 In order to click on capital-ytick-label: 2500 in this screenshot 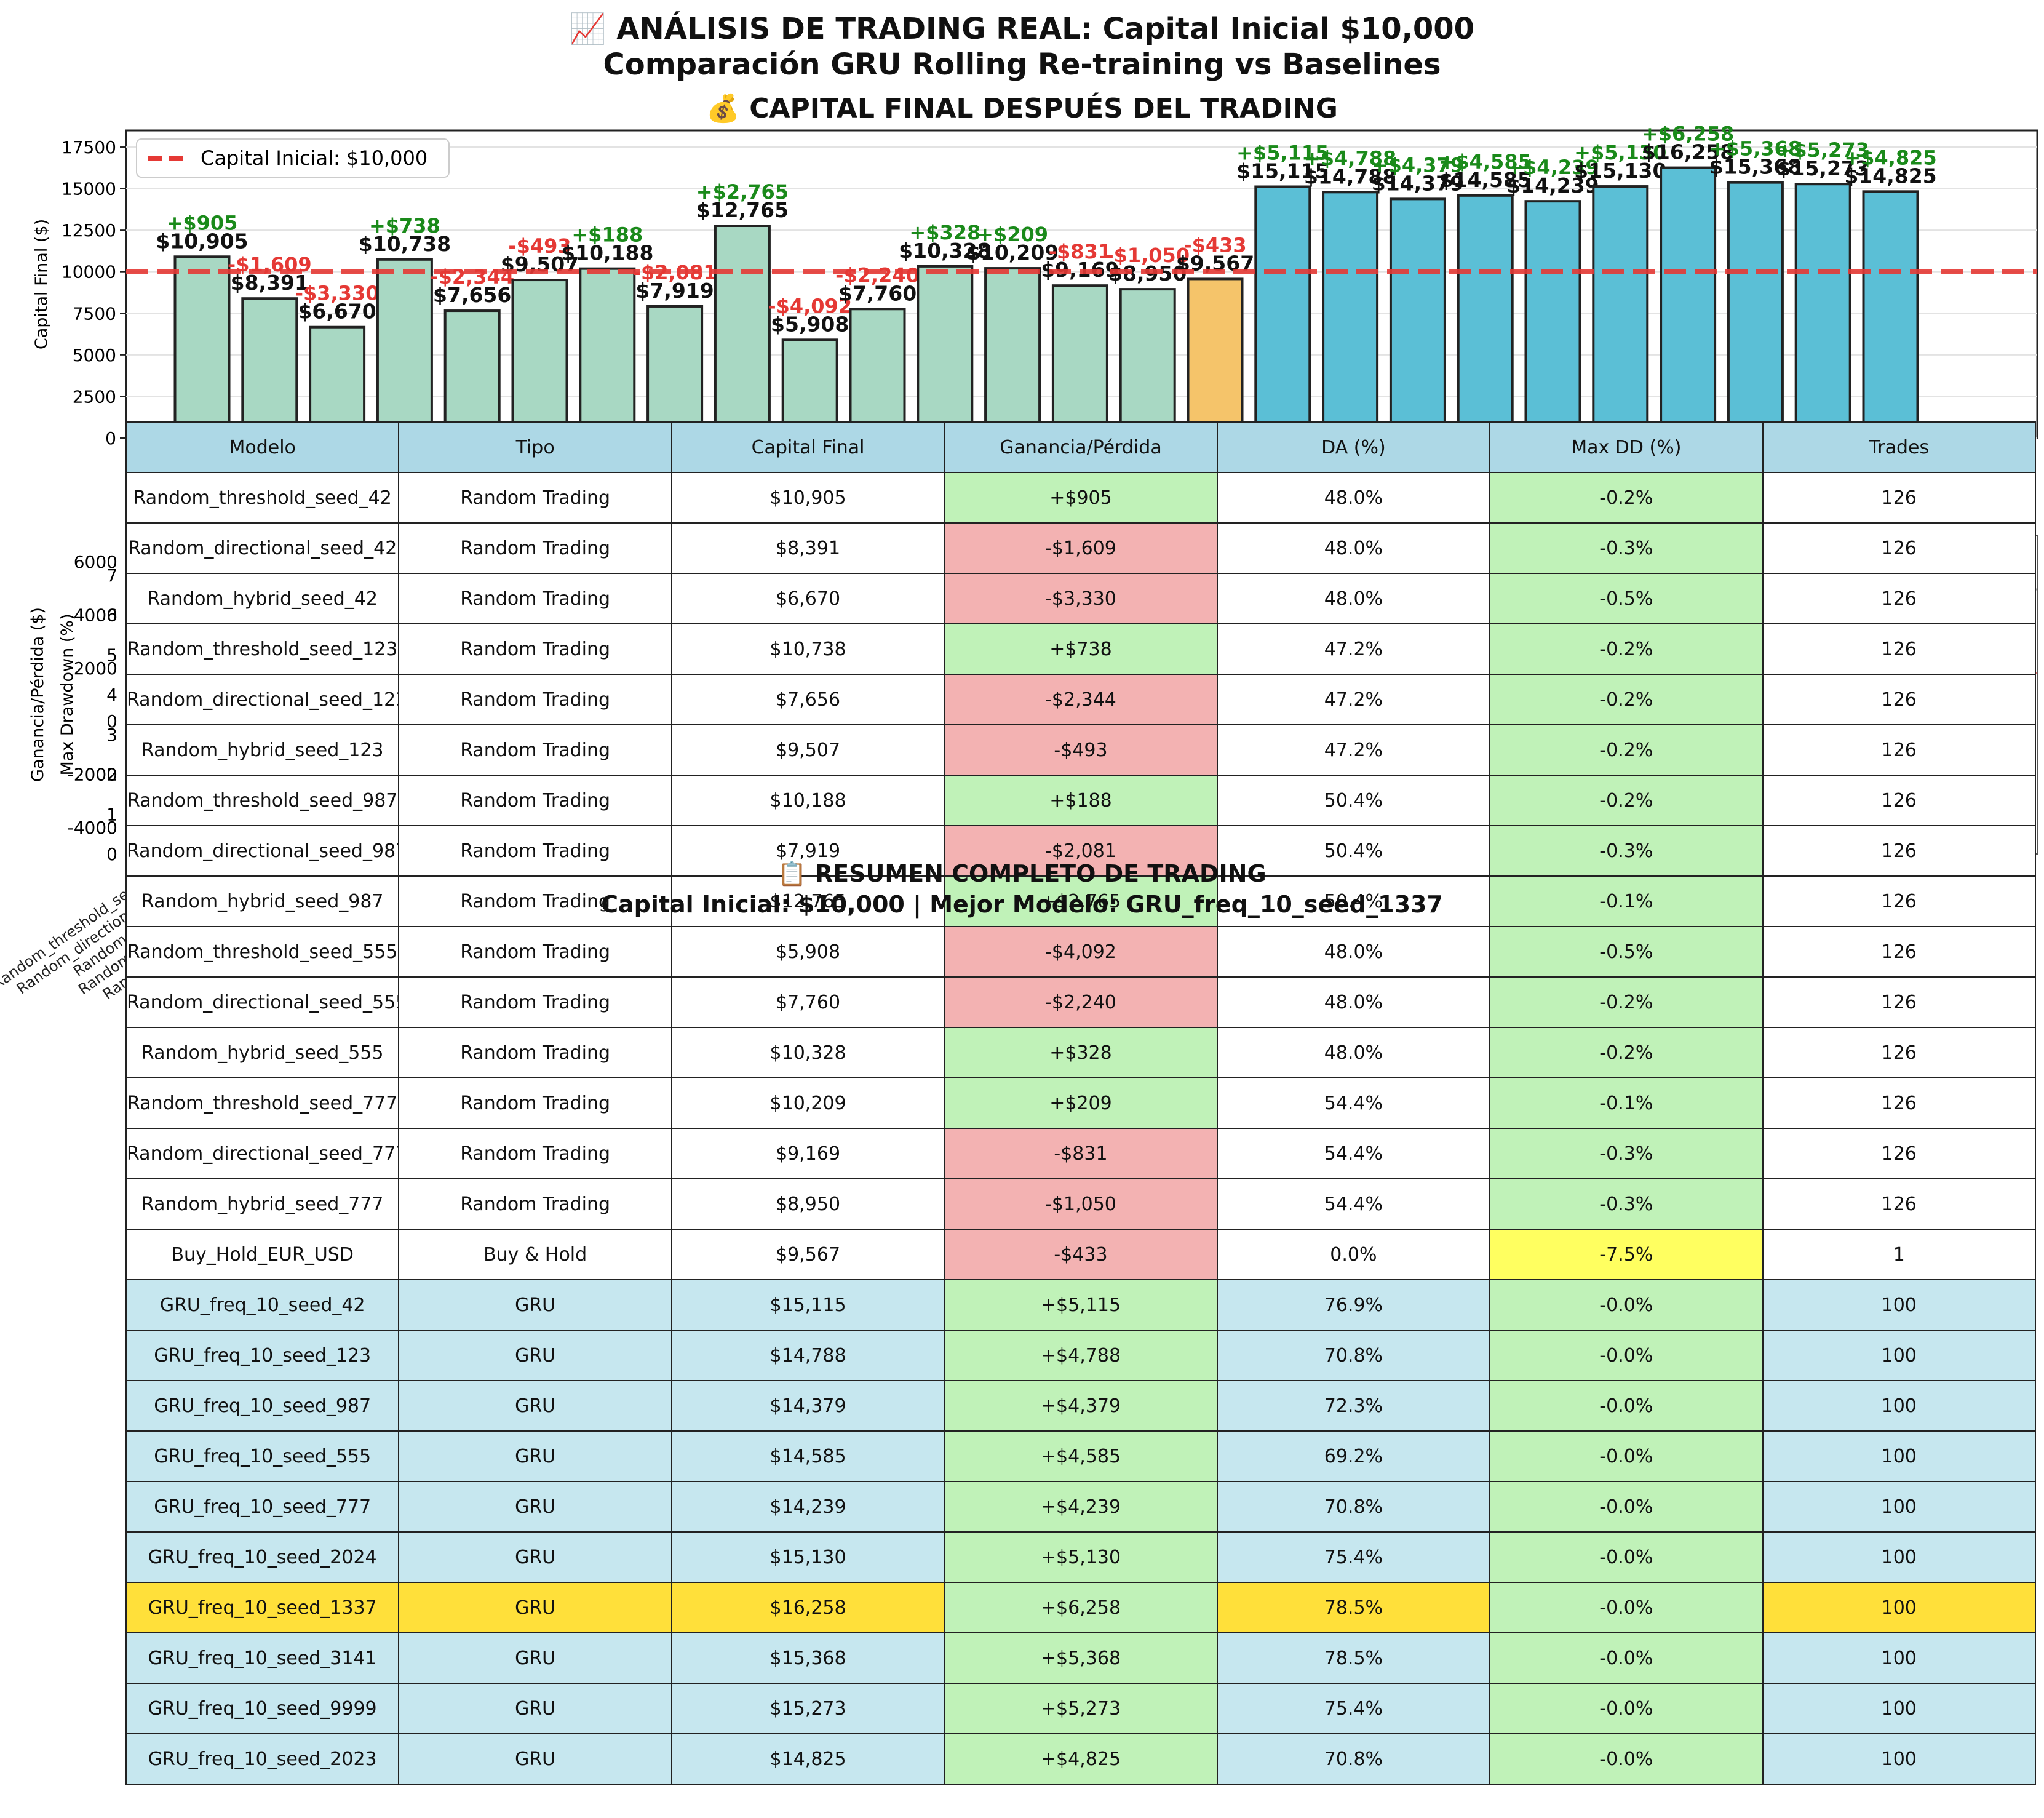, I will do `click(94, 396)`.